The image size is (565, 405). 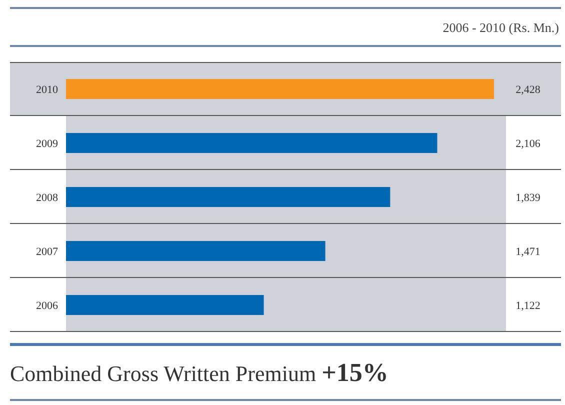 What do you see at coordinates (500, 28) in the screenshot?
I see `chart-subtitle: 2006 - 2010 (Rs. Mn.)` at bounding box center [500, 28].